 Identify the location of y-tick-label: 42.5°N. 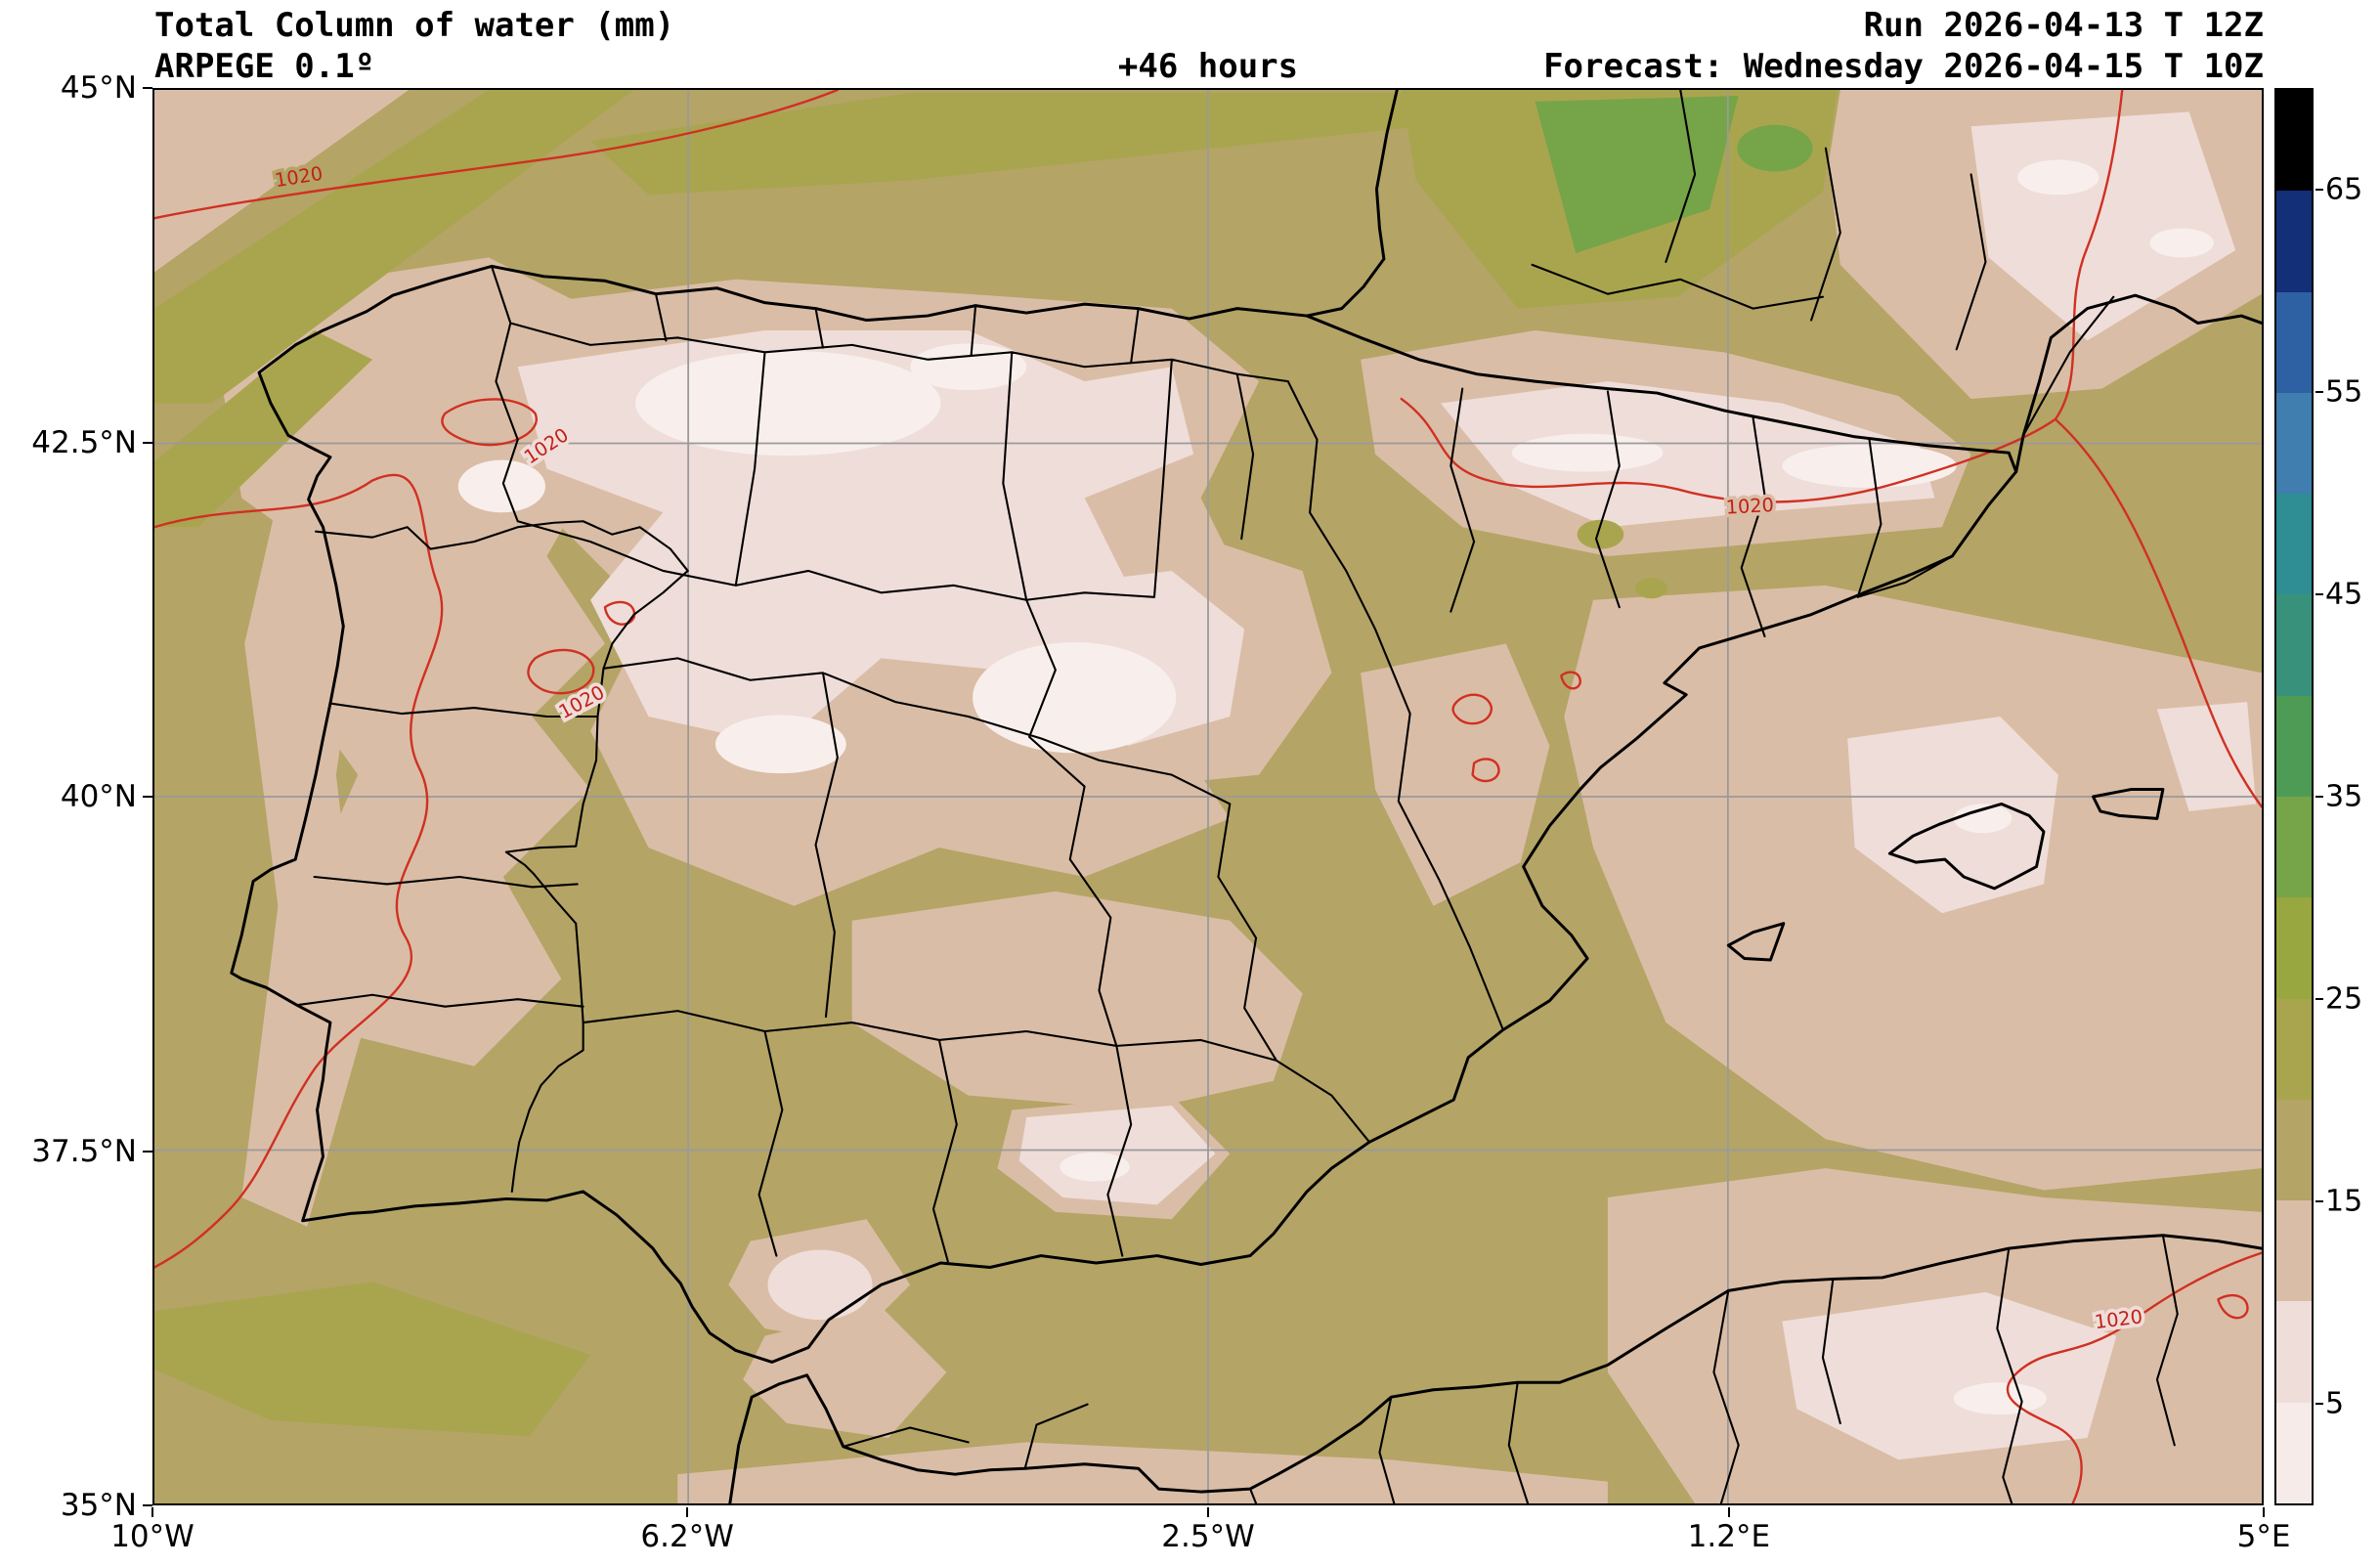
(84, 442).